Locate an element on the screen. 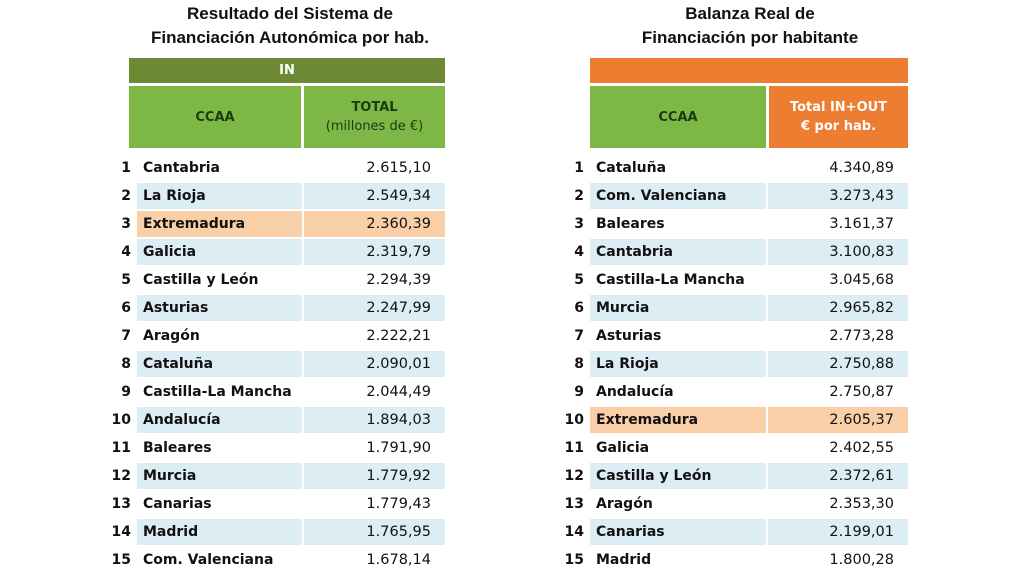  right-col-header-ccaa: CCAA is located at coordinates (678, 117).